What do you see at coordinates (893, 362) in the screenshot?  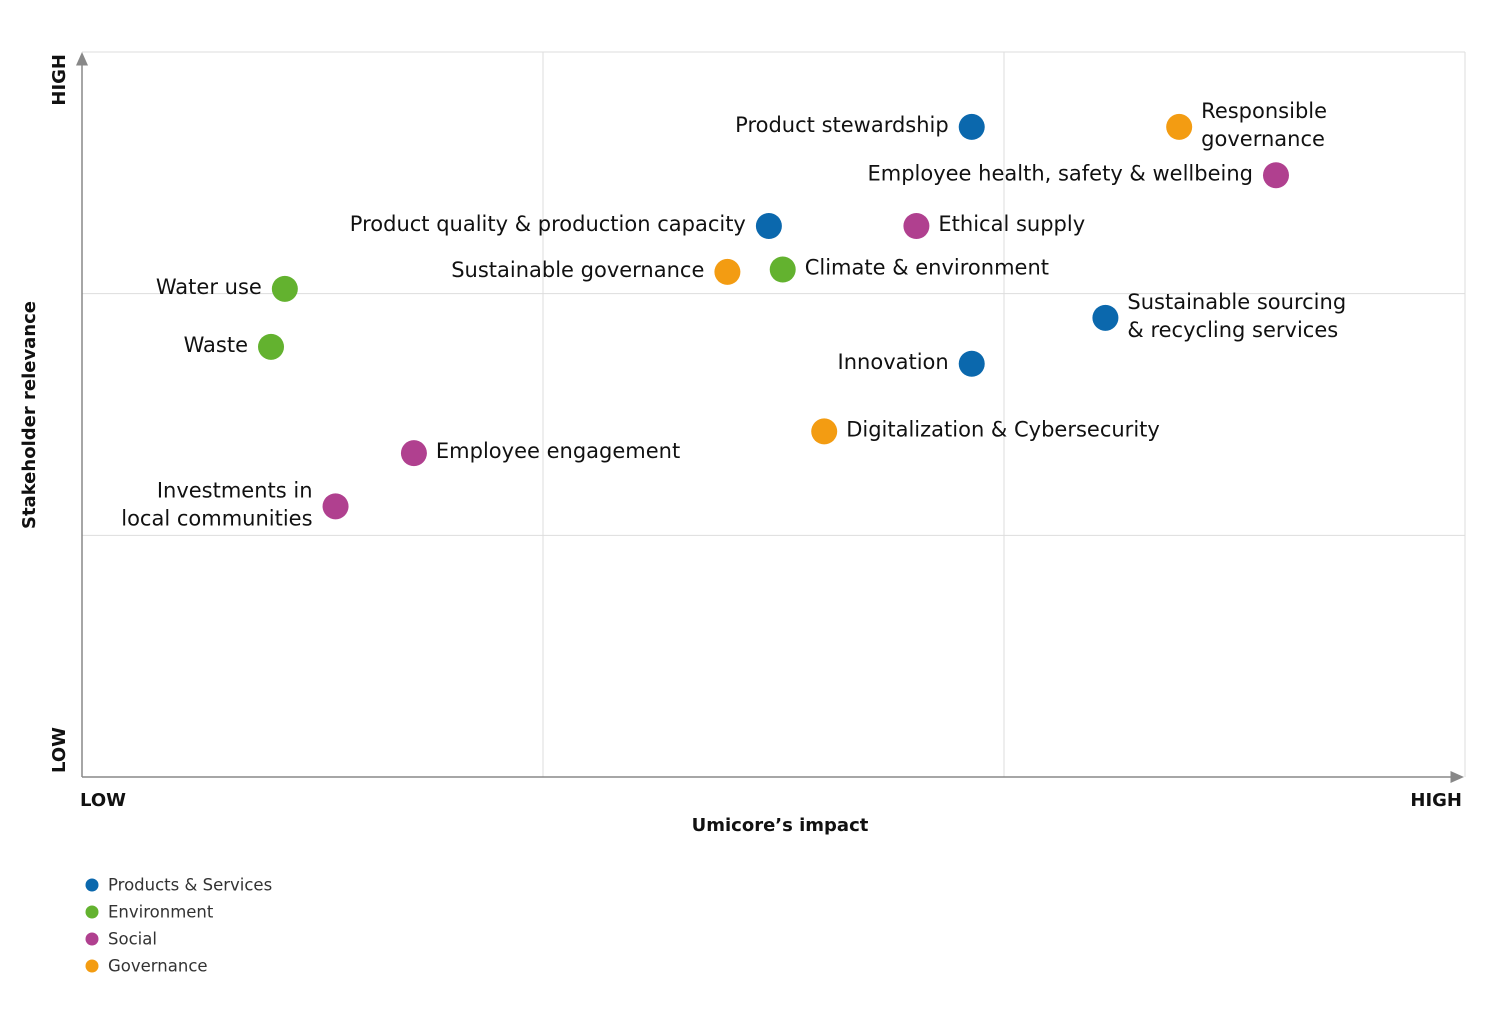 I see `point-label: Innovation` at bounding box center [893, 362].